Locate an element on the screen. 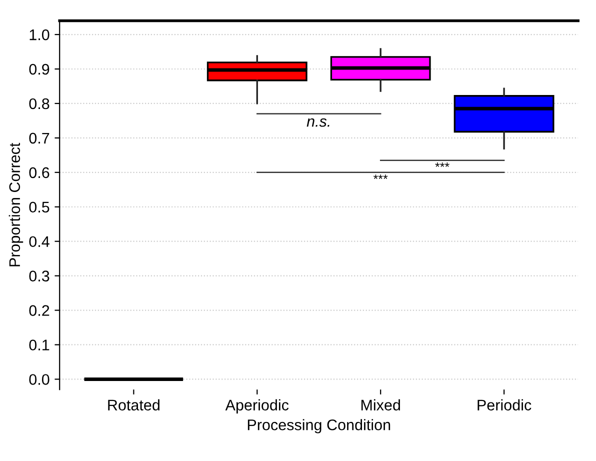  y-tick-label: 0.2 is located at coordinates (39, 310).